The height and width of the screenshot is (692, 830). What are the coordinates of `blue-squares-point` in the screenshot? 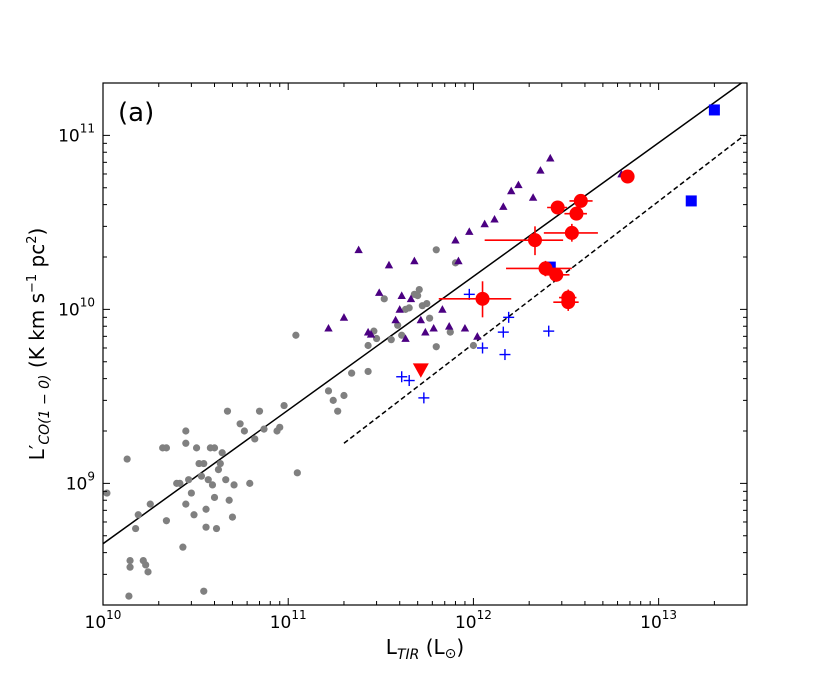 It's located at (714, 110).